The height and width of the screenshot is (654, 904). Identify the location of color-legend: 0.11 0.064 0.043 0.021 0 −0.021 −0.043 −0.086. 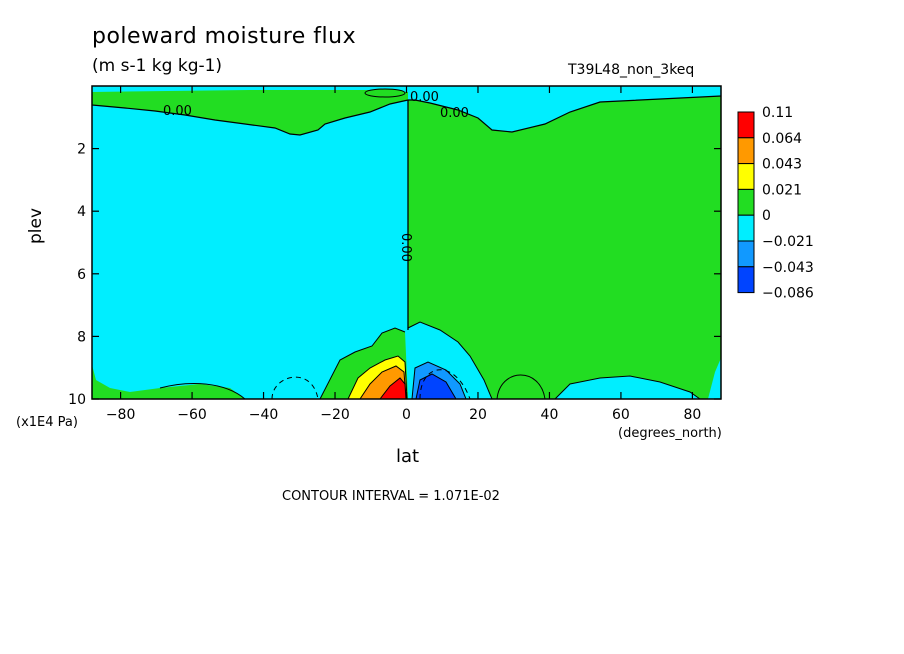
(775, 203).